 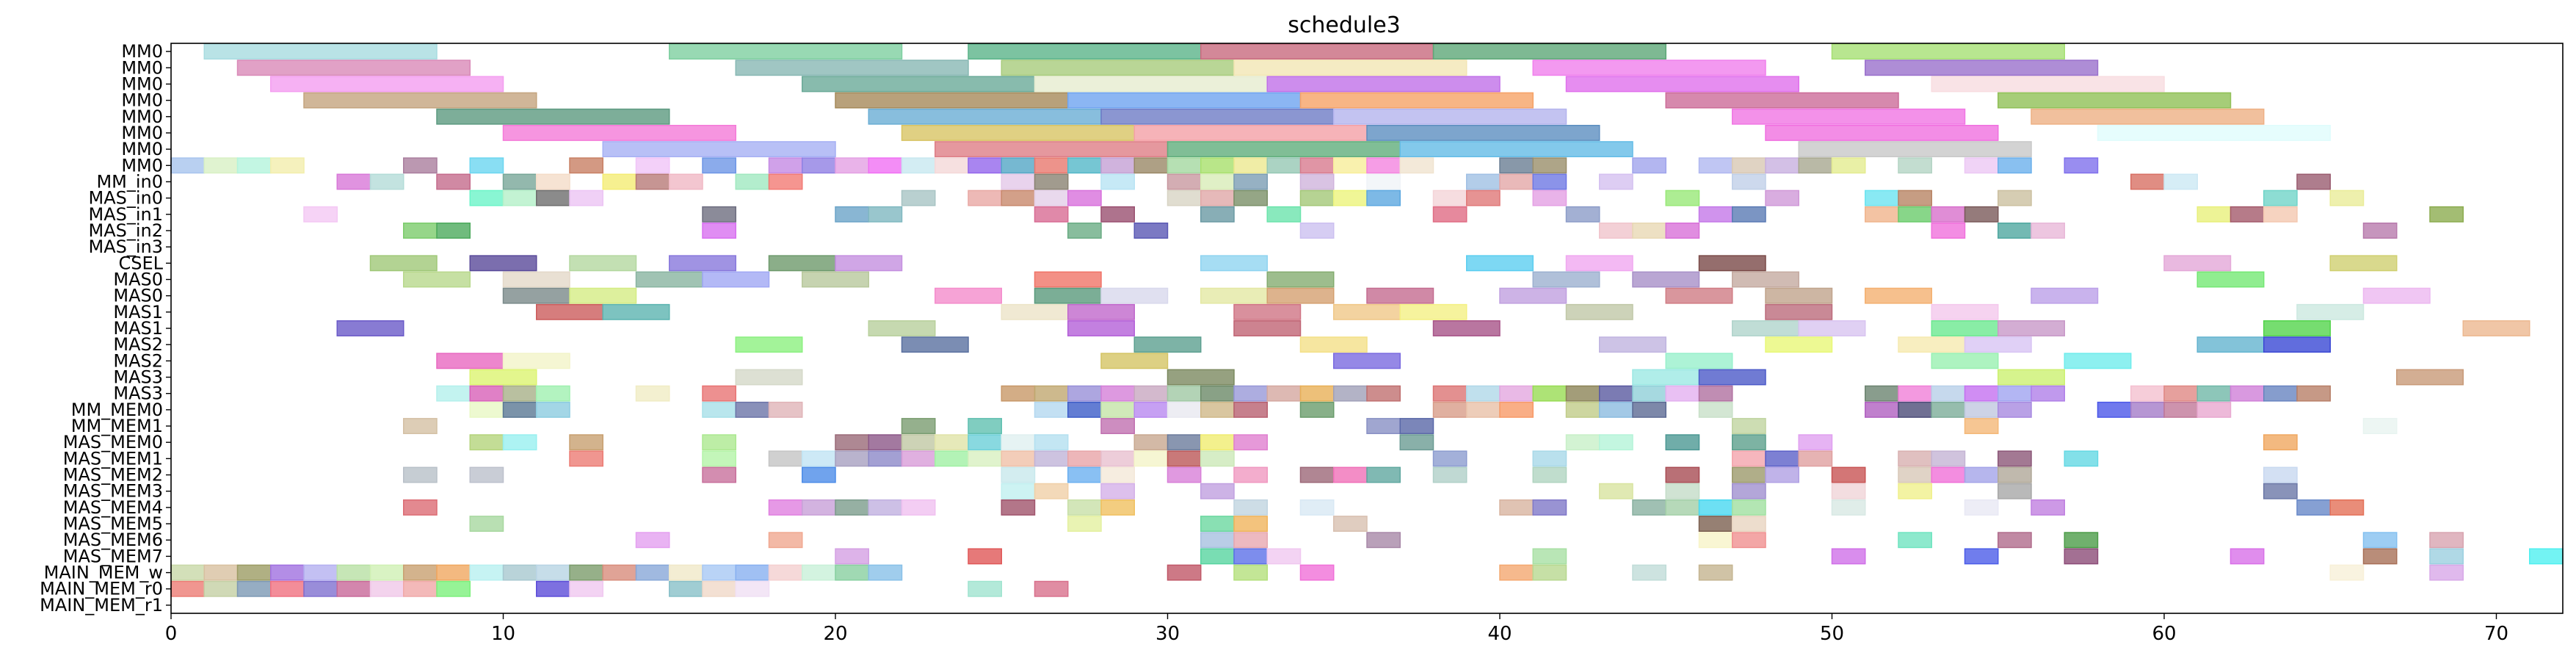 I want to click on y-tick-label: MM_MEM1, so click(x=117, y=426).